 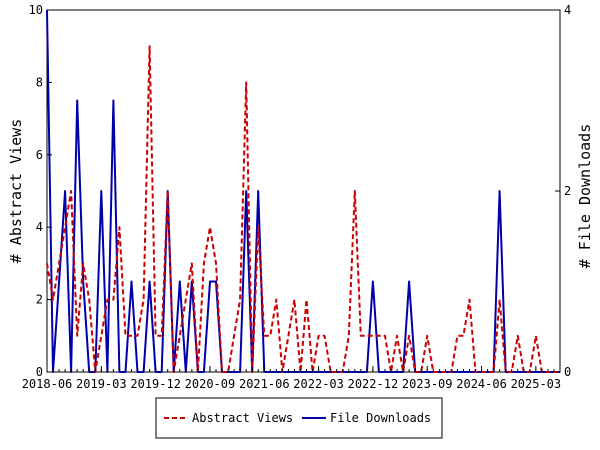 I want to click on legend-label-abstract-views: Abstract Views, so click(x=242, y=418).